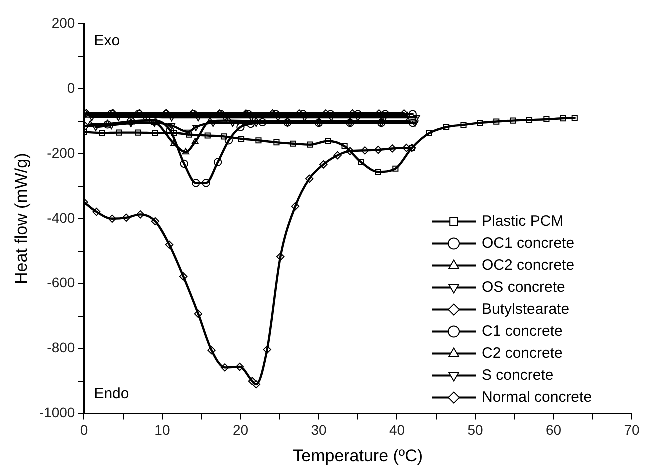  What do you see at coordinates (162, 430) in the screenshot?
I see `x-tick-label: 10` at bounding box center [162, 430].